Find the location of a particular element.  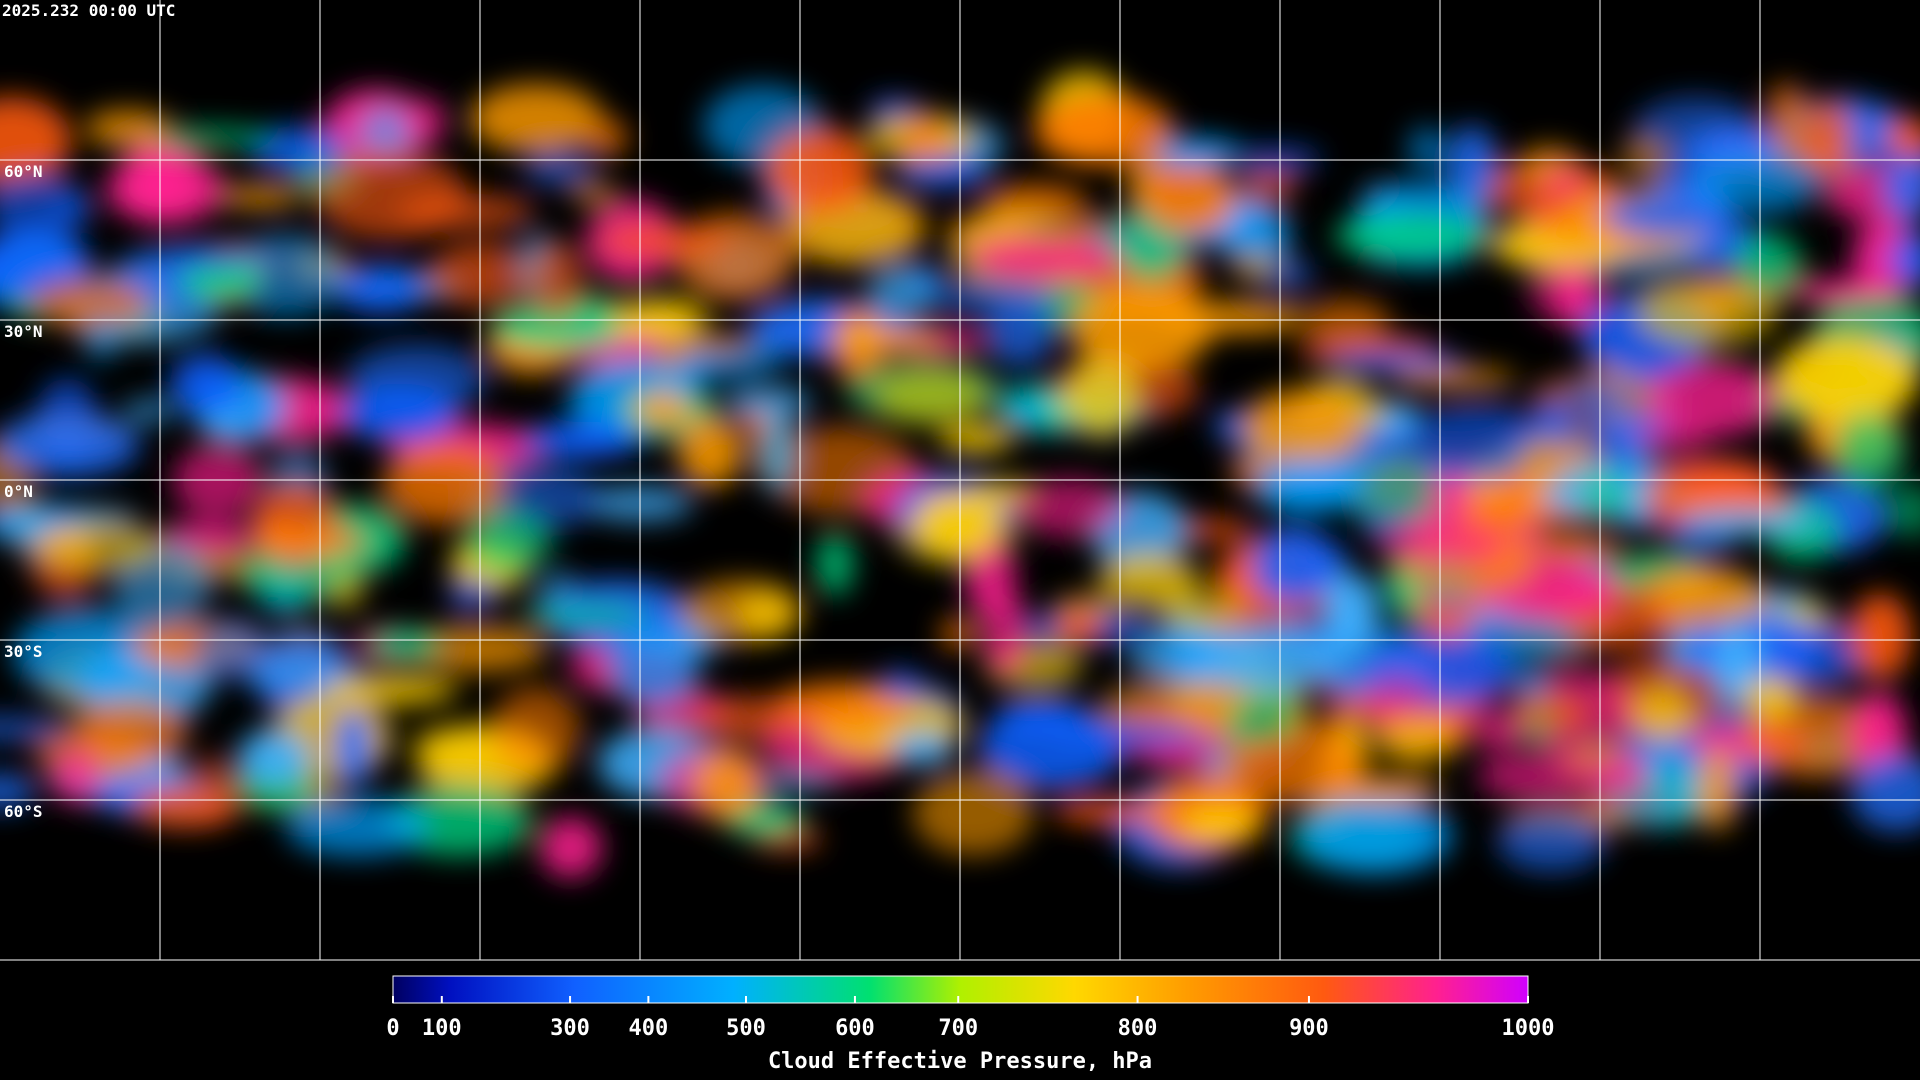

colorbar-tick-label: 700 is located at coordinates (958, 1028).